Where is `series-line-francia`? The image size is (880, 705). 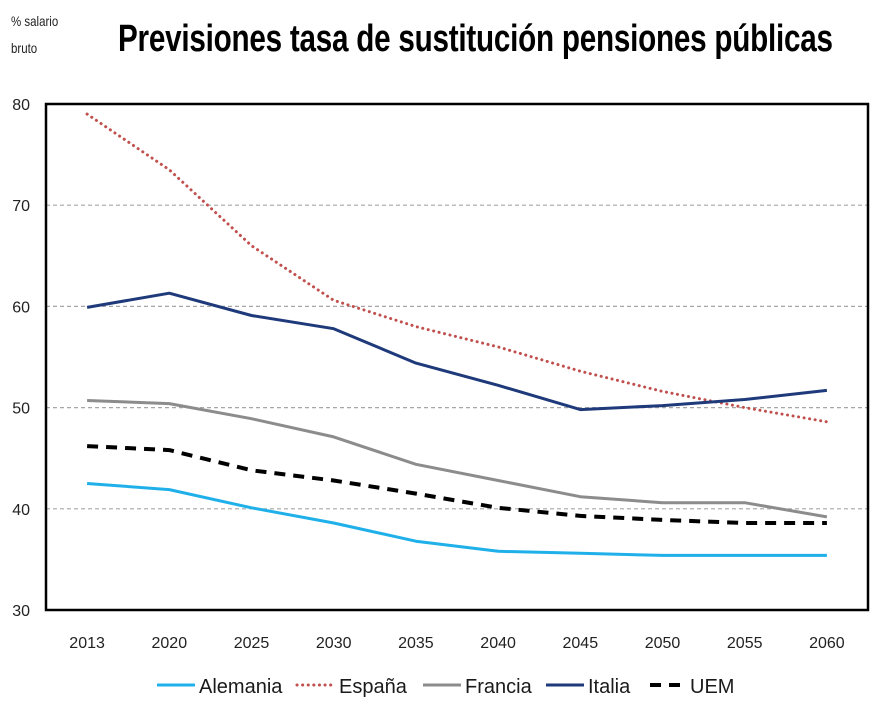
series-line-francia is located at coordinates (457, 459).